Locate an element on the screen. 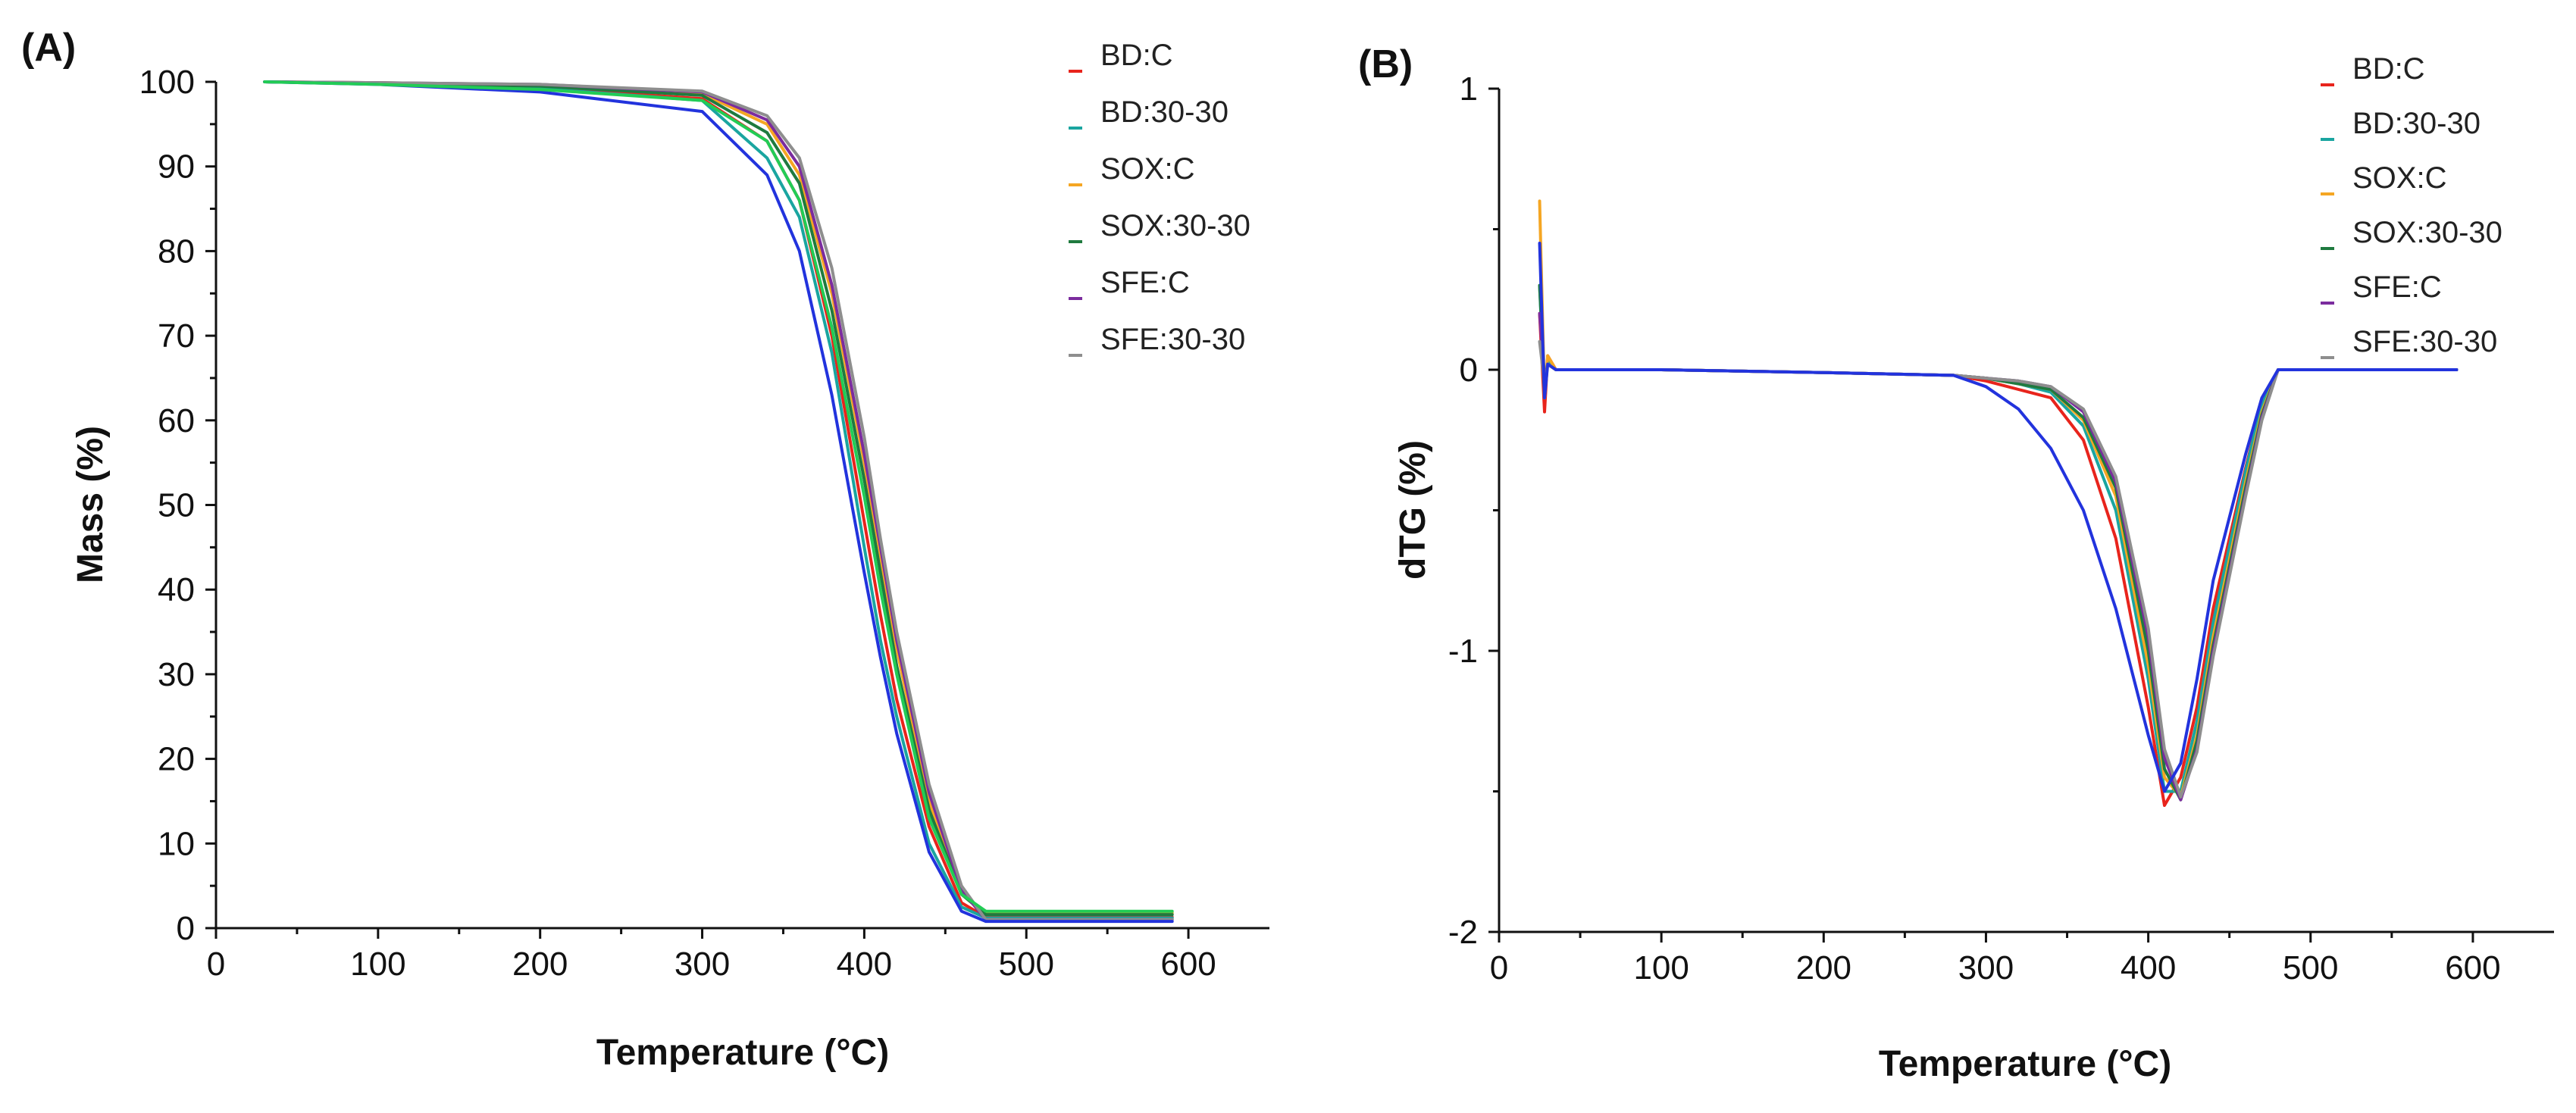 This screenshot has width=2576, height=1113. y-tick-label: 90 is located at coordinates (176, 167).